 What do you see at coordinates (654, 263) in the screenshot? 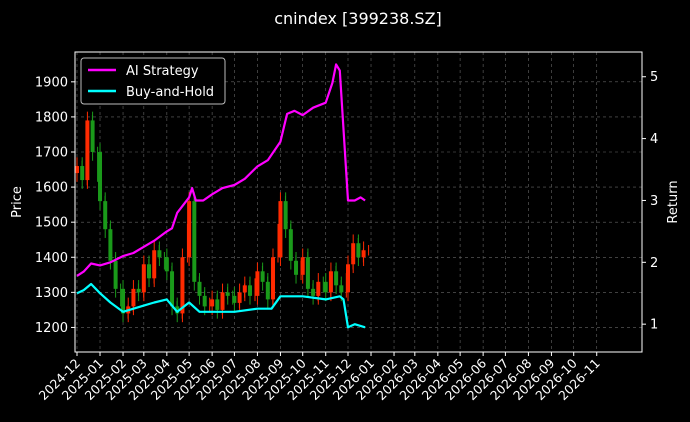
I see `y2-tick-label: 2` at bounding box center [654, 263].